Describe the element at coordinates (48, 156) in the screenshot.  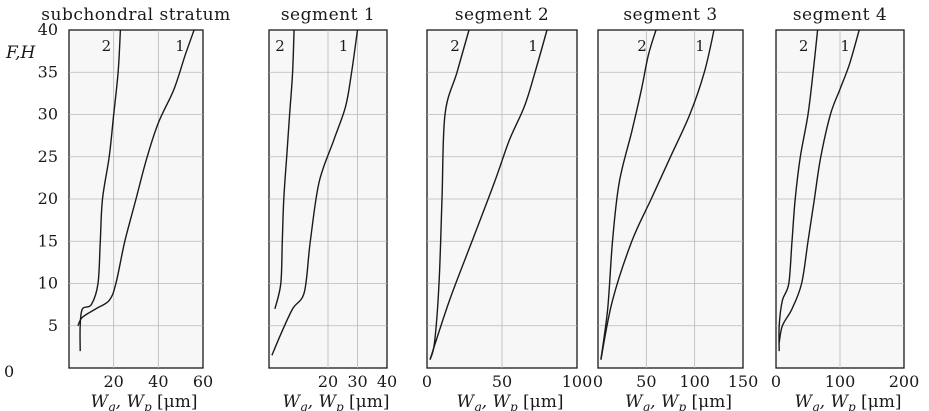
I see `y-tick-label: 25` at that location.